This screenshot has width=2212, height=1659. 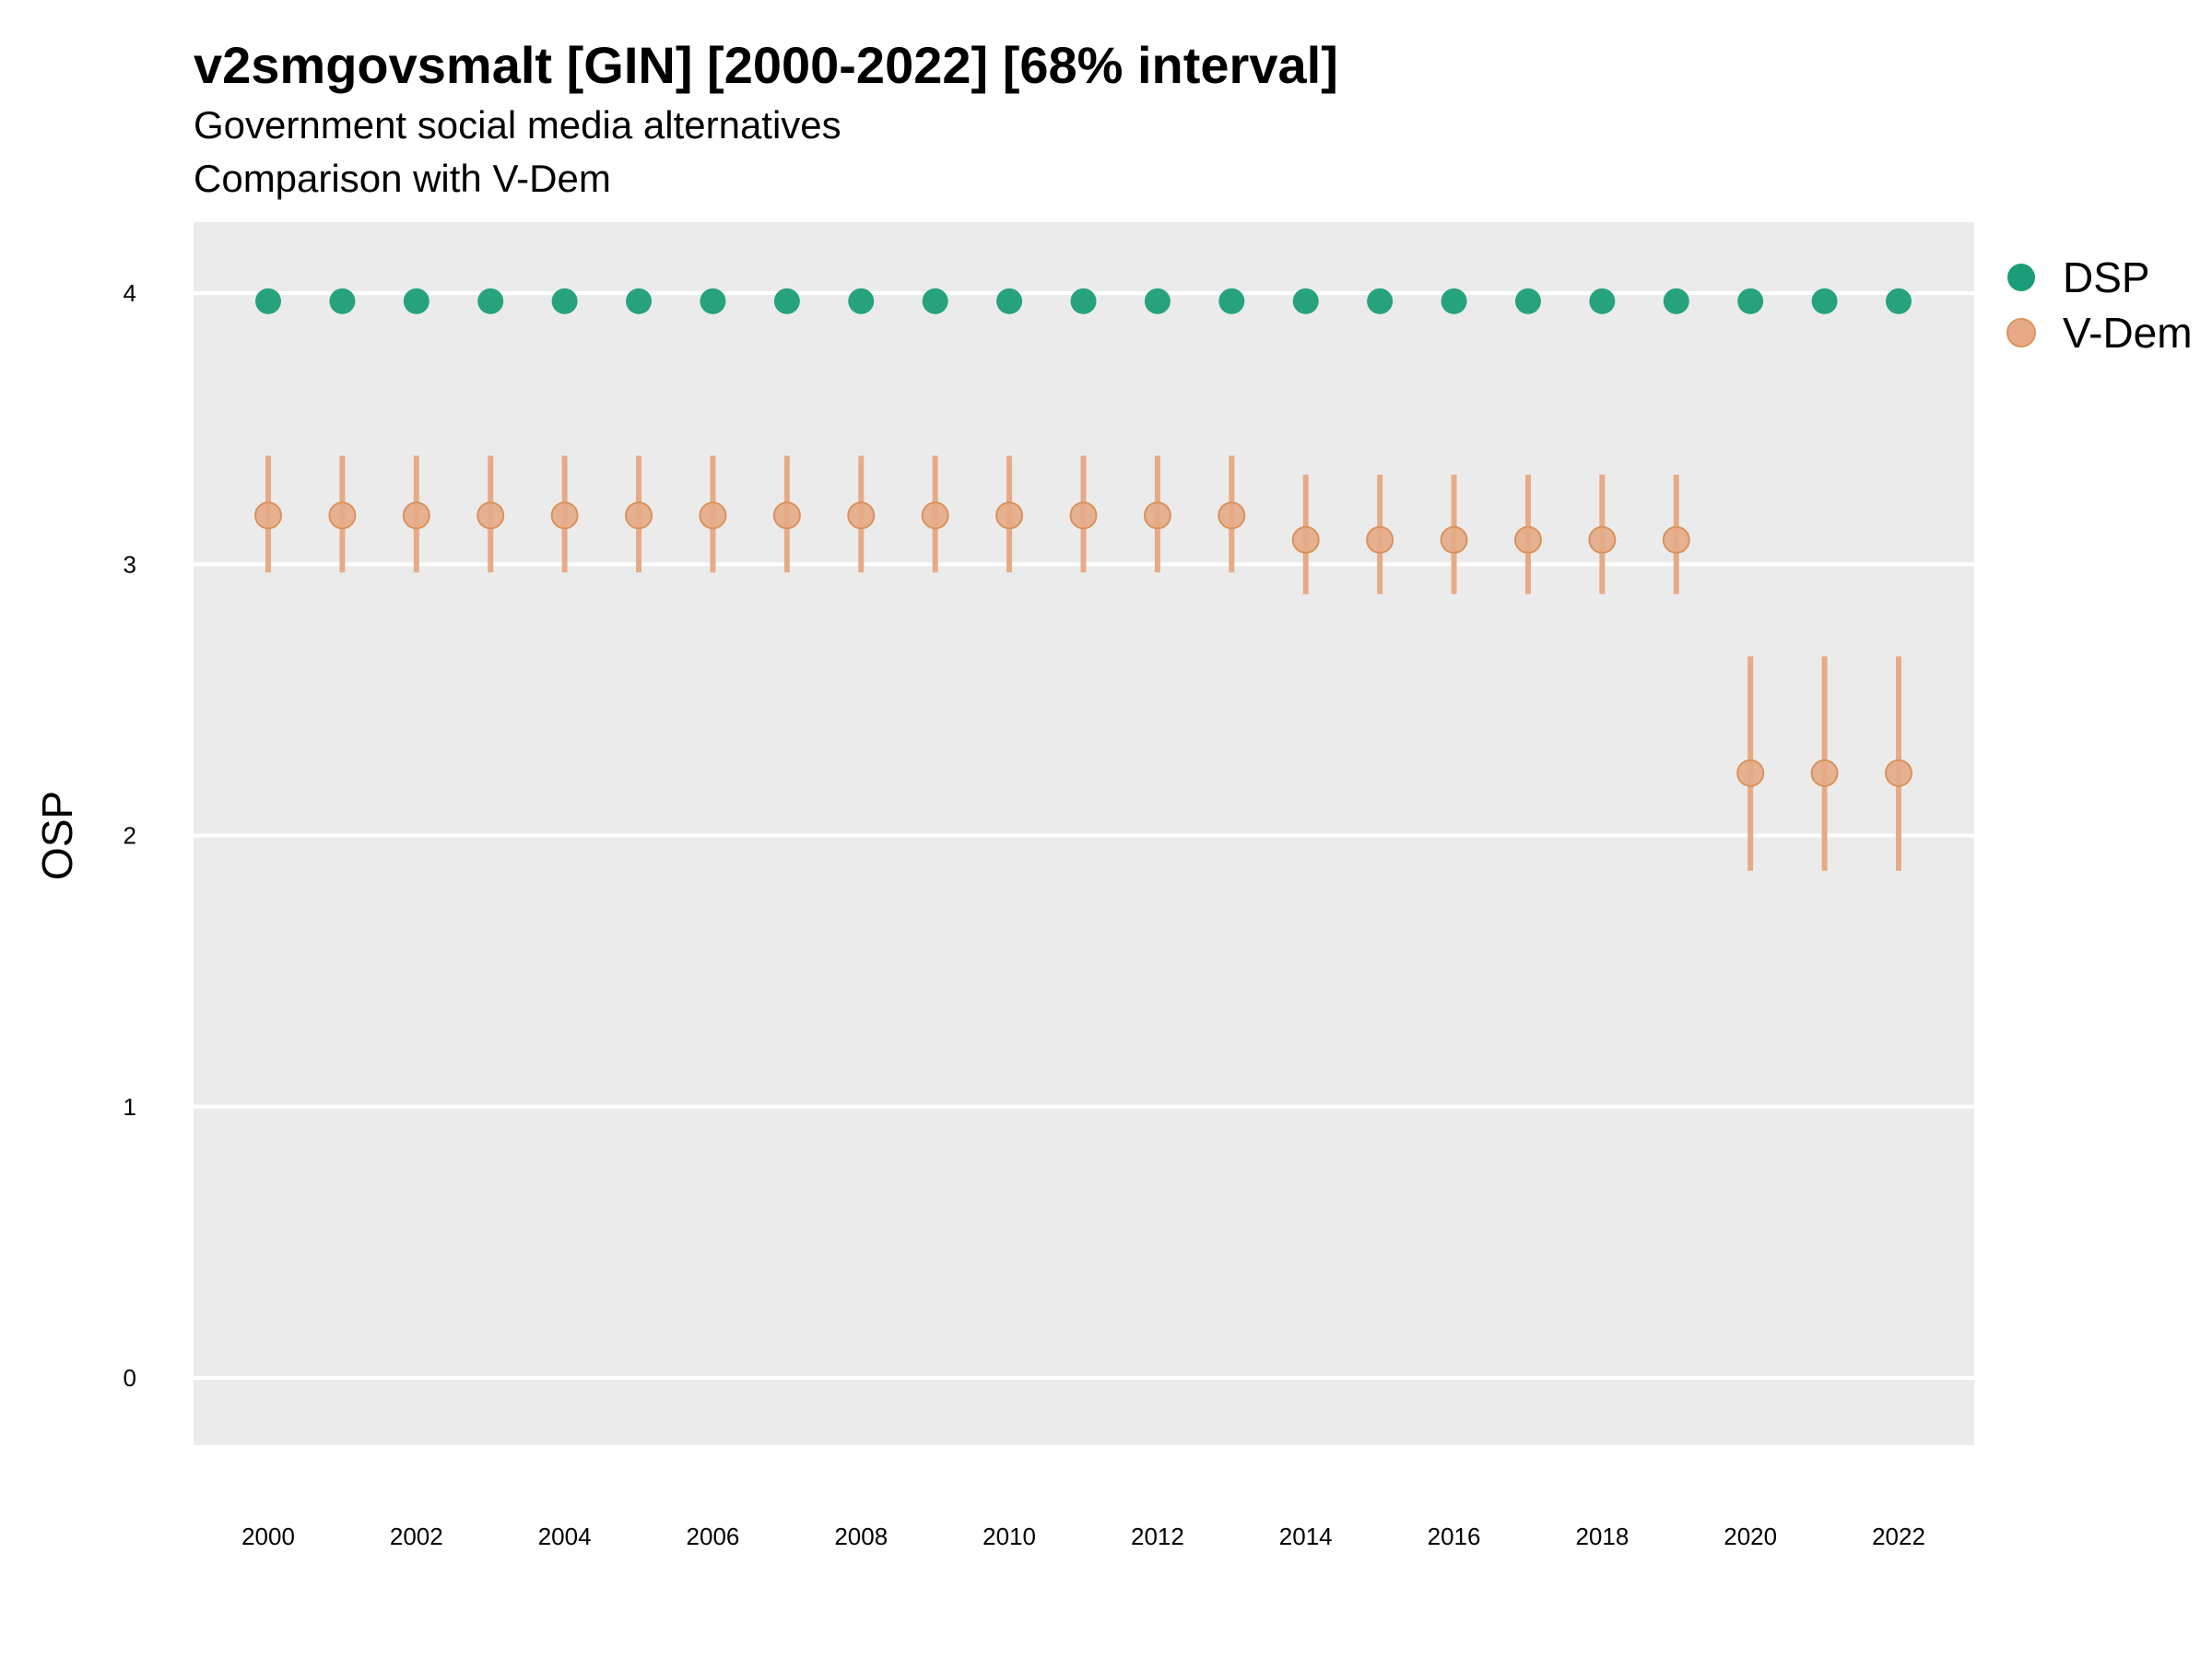 I want to click on x-tick-label-2002: 2002, so click(x=416, y=1536).